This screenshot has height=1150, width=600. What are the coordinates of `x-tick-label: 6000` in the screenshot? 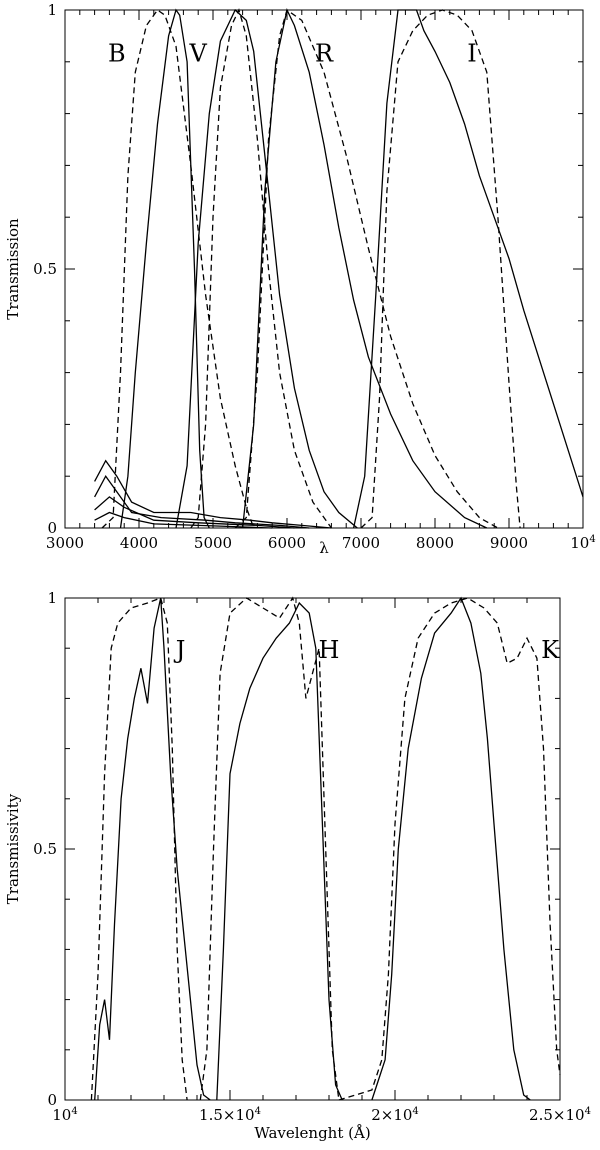 It's located at (287, 543).